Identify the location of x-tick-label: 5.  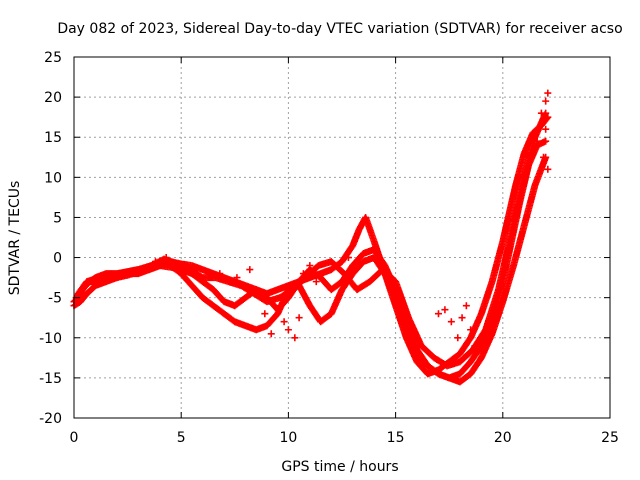
(181, 438).